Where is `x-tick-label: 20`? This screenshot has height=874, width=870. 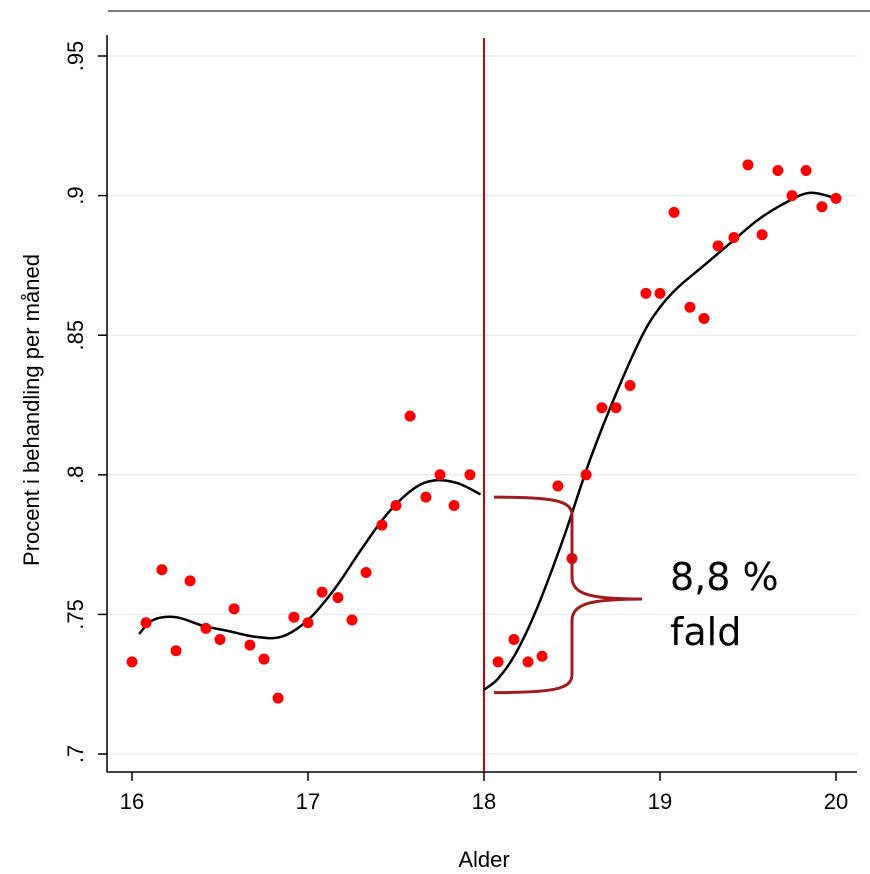
x-tick-label: 20 is located at coordinates (836, 801).